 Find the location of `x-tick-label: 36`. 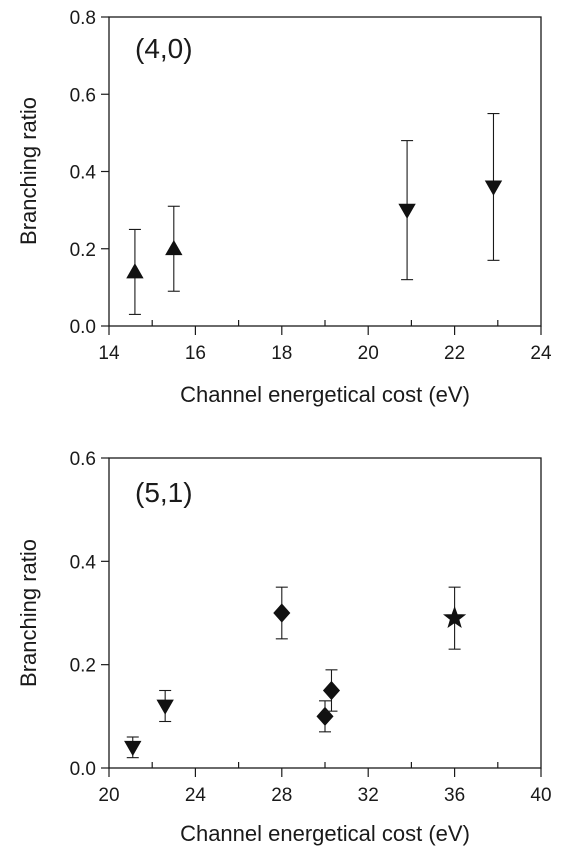

x-tick-label: 36 is located at coordinates (454, 795).